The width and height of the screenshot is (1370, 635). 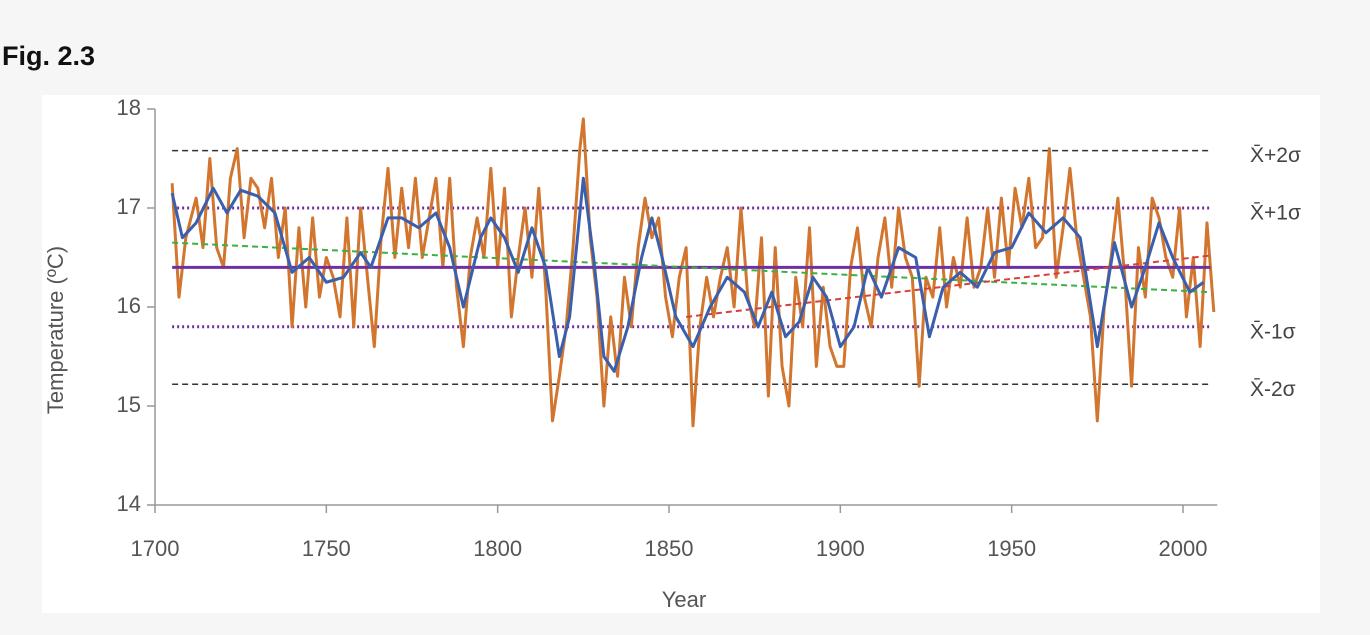 What do you see at coordinates (1275, 155) in the screenshot?
I see `line-label: X̄+2σ` at bounding box center [1275, 155].